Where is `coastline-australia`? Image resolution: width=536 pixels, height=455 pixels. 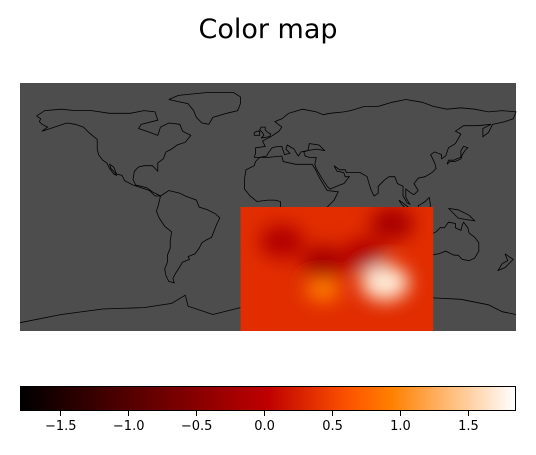
coastline-australia is located at coordinates (452, 241).